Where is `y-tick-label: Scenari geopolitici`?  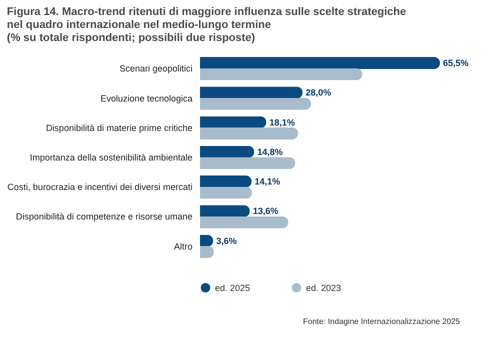 y-tick-label: Scenari geopolitici is located at coordinates (155, 69).